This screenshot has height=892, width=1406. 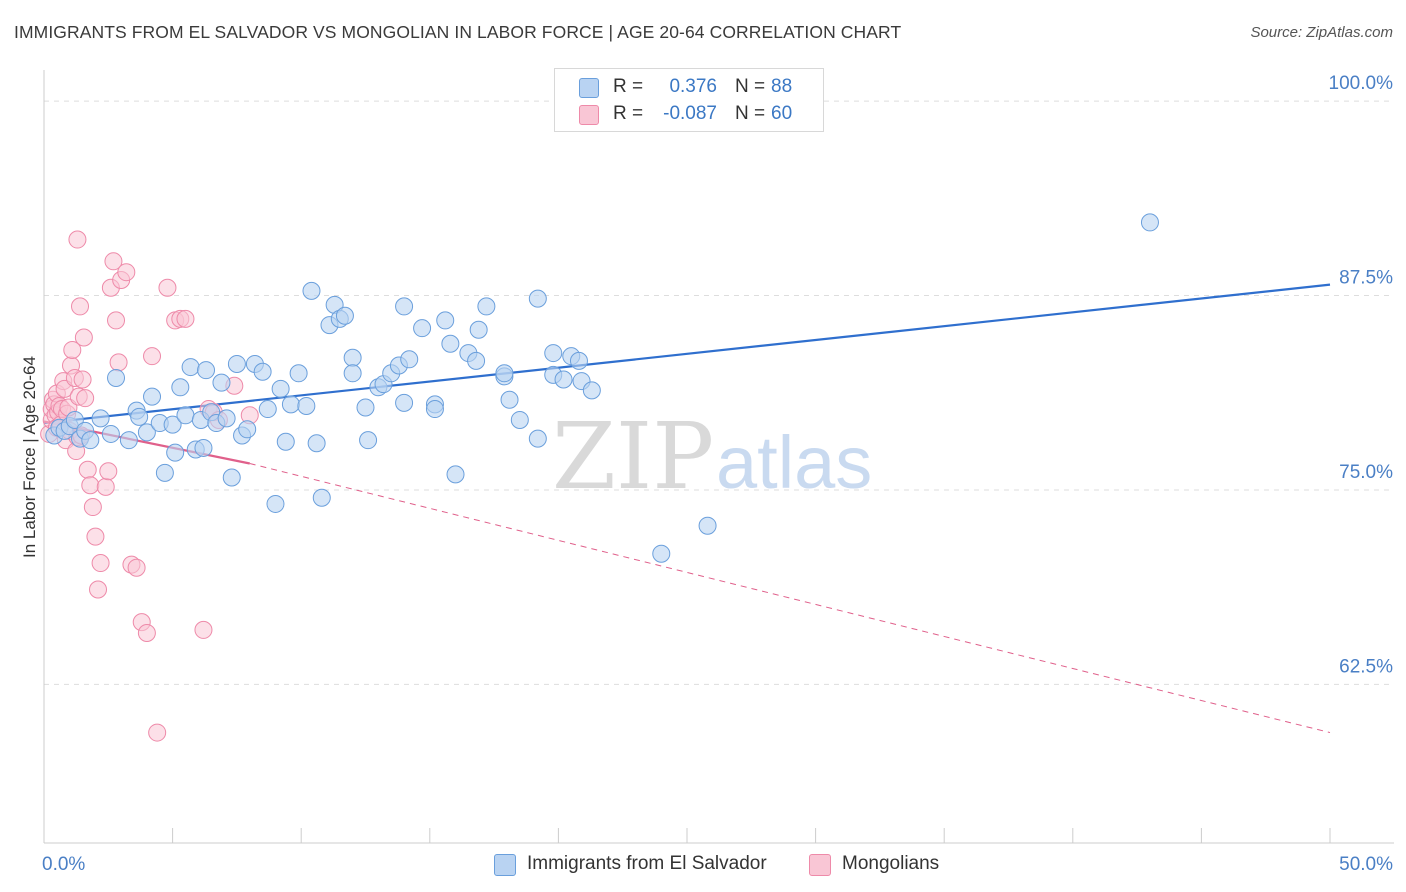 What do you see at coordinates (1361, 83) in the screenshot?
I see `y-tick-label: 100.0%` at bounding box center [1361, 83].